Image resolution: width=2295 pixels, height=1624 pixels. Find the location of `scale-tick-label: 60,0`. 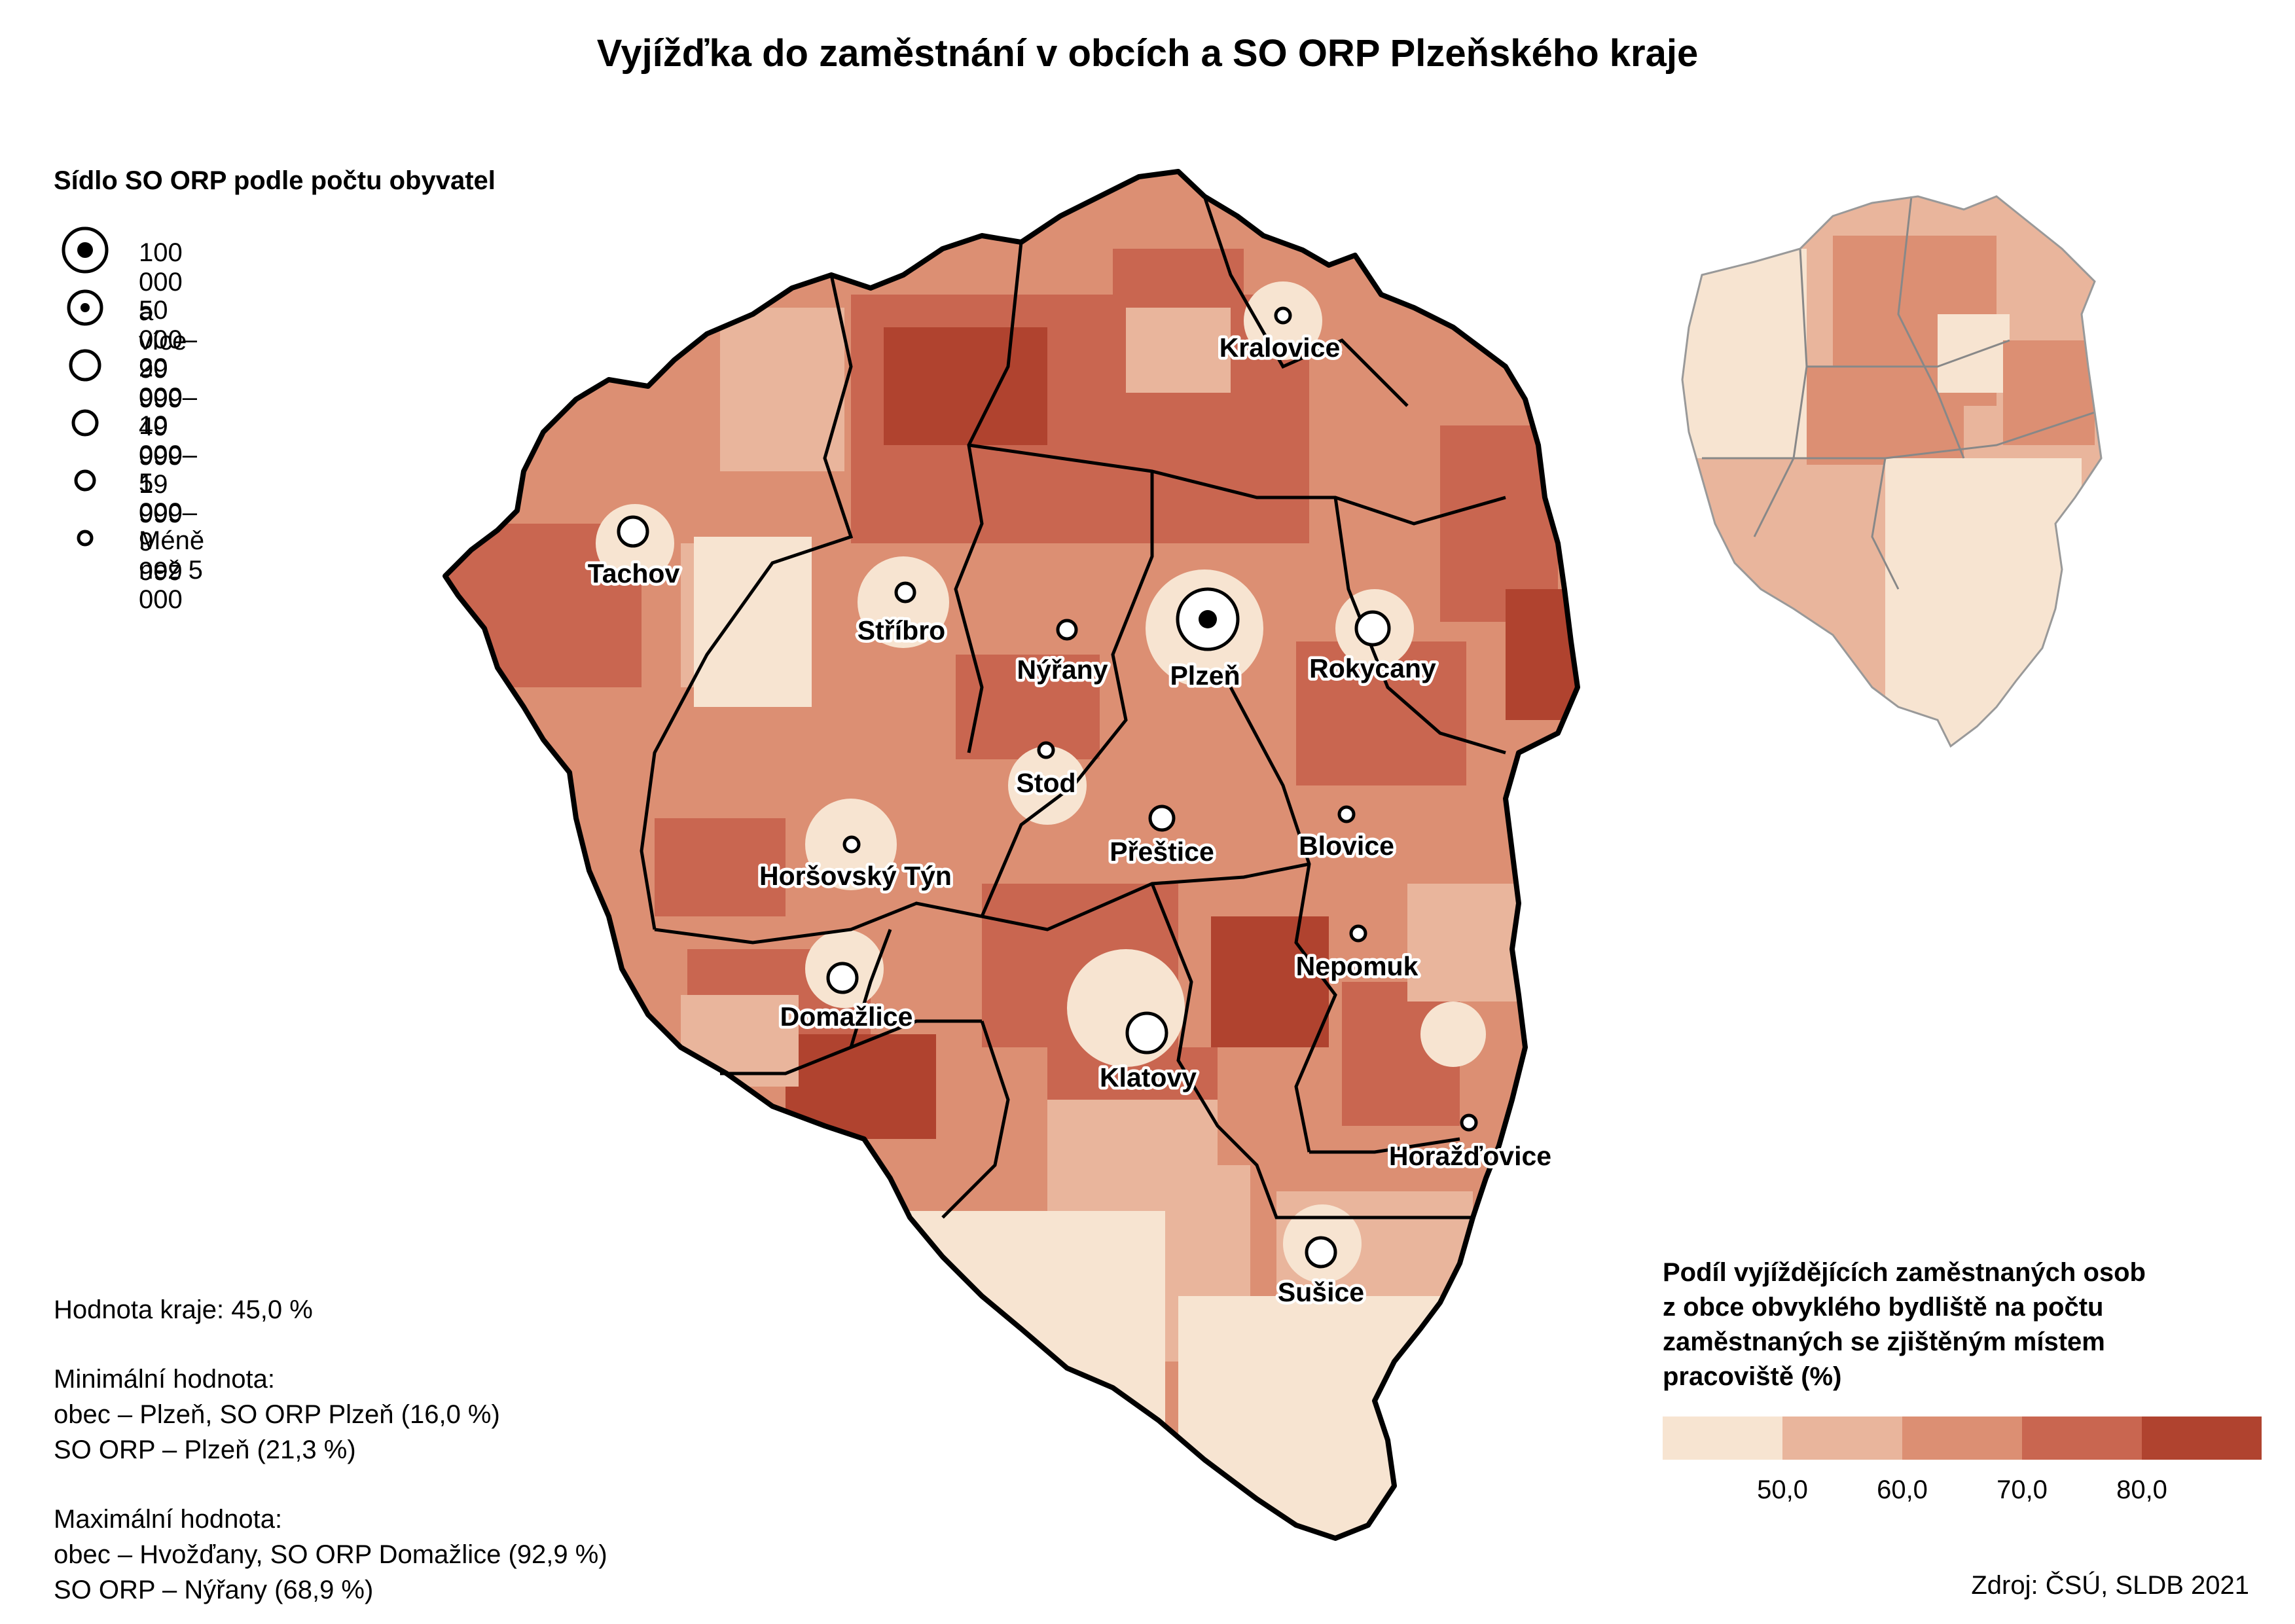

scale-tick-label: 60,0 is located at coordinates (1903, 1489).